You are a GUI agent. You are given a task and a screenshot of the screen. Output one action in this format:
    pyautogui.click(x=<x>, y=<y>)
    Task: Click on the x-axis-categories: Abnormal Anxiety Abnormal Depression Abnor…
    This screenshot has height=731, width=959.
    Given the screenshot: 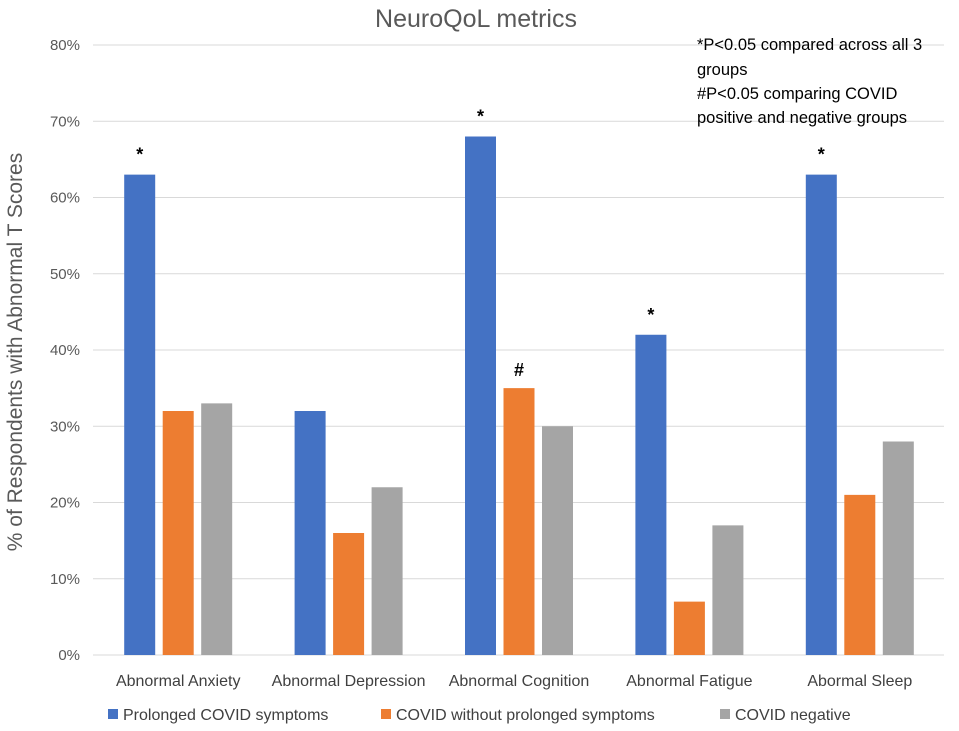 What is the action you would take?
    pyautogui.click(x=514, y=681)
    